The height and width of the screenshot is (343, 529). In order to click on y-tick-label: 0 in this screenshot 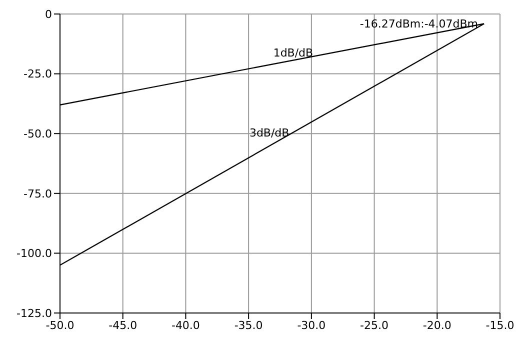, I will do `click(48, 14)`.